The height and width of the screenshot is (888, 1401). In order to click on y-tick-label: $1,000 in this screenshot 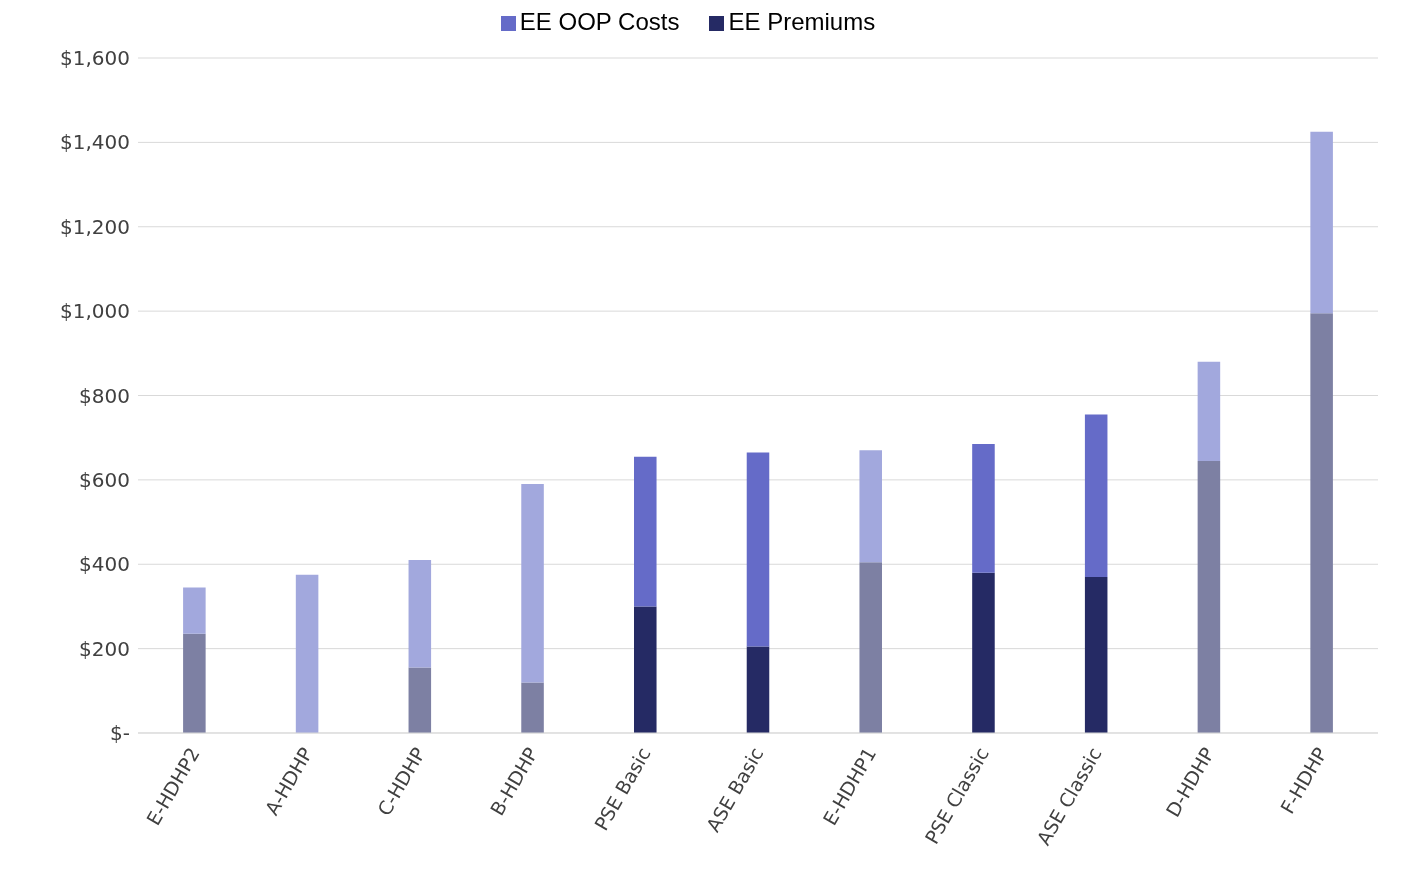, I will do `click(95, 311)`.